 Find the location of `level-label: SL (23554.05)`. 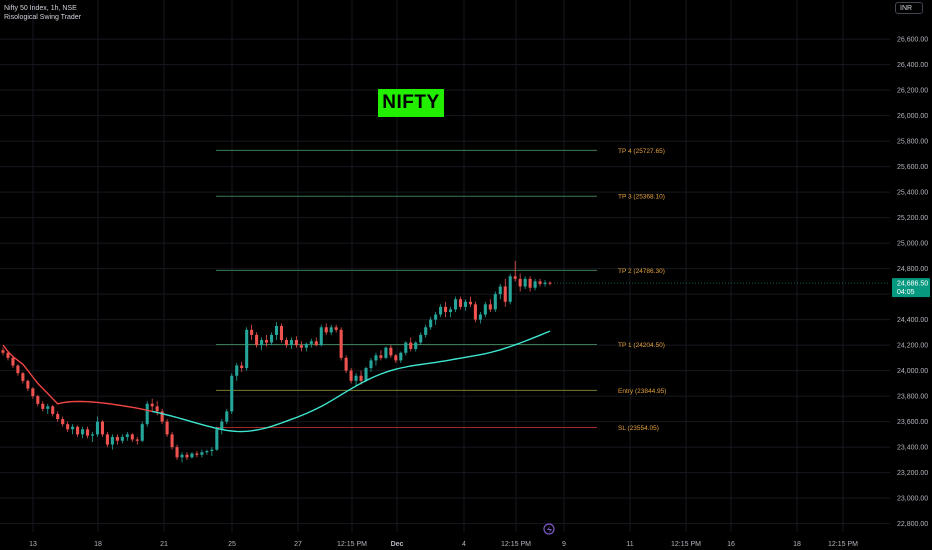

level-label: SL (23554.05) is located at coordinates (638, 428).